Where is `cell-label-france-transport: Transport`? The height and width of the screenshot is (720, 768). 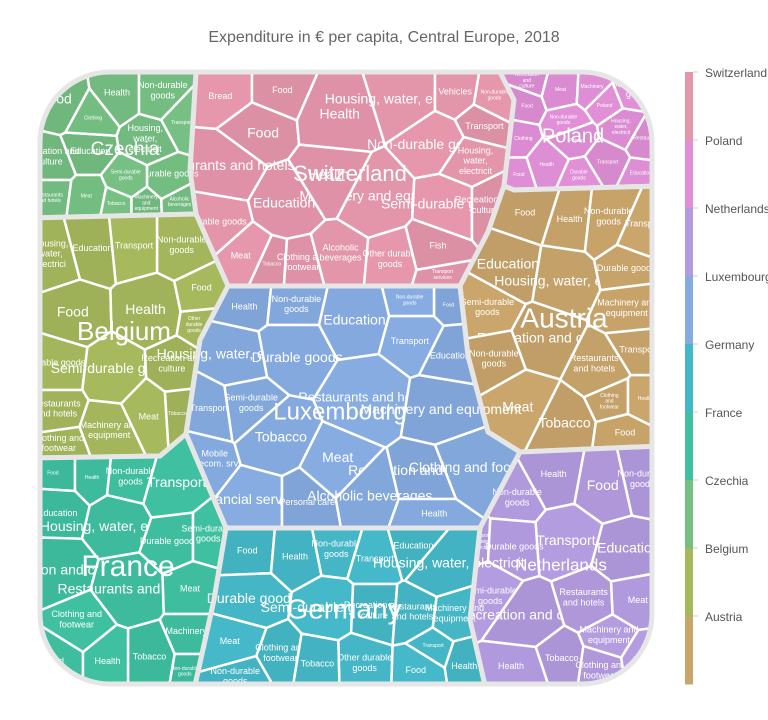
cell-label-france-transport: Transport is located at coordinates (177, 482).